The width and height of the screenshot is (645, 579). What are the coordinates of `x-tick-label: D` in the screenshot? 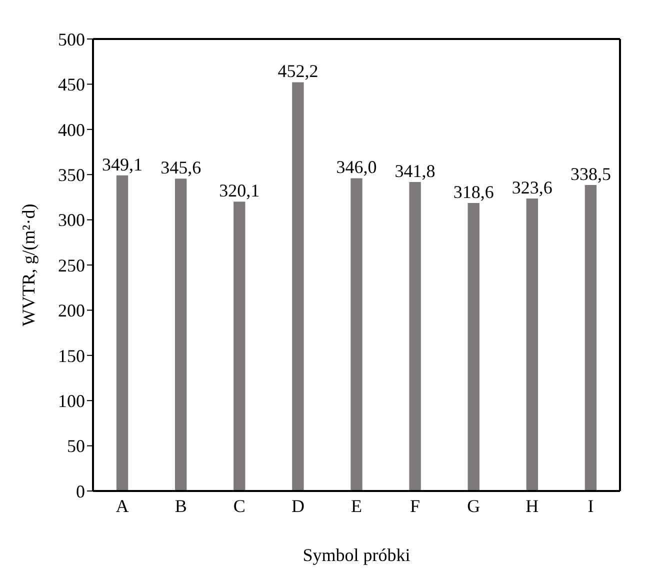 It's located at (297, 506).